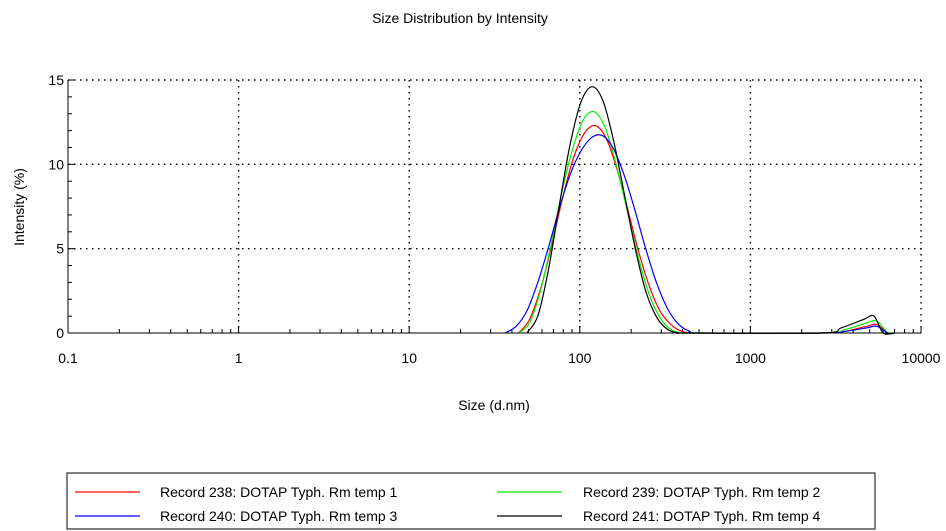  I want to click on y-tick-label-2: 10, so click(56, 164).